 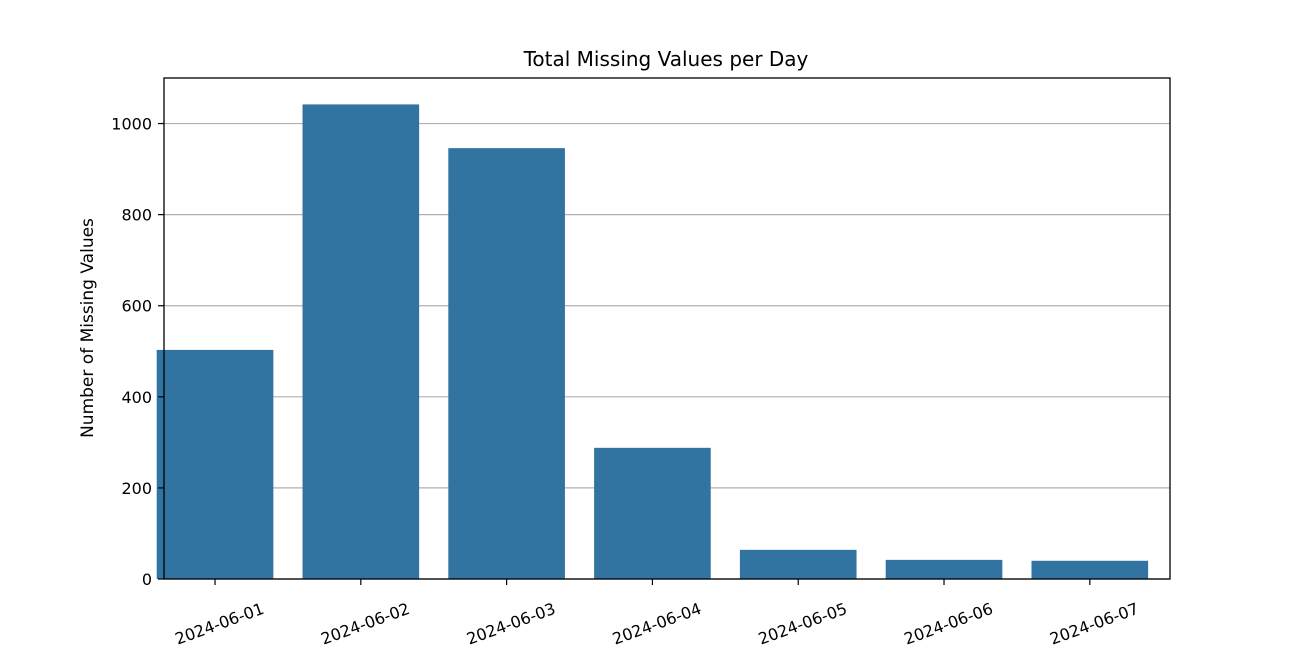 What do you see at coordinates (147, 579) in the screenshot?
I see `y-tick-label: 0` at bounding box center [147, 579].